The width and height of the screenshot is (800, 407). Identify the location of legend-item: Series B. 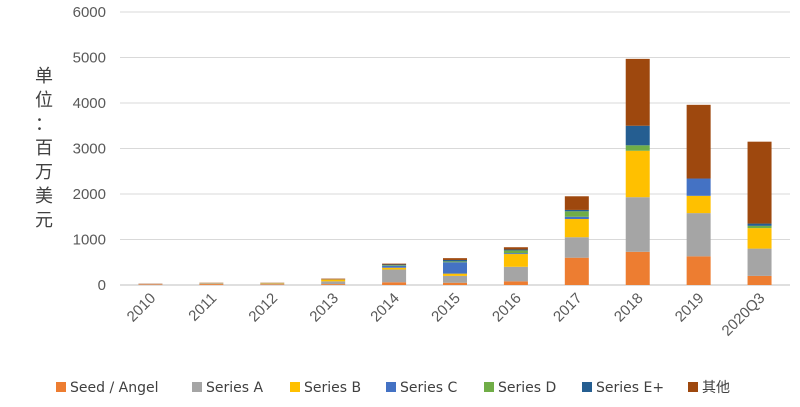
(325, 388).